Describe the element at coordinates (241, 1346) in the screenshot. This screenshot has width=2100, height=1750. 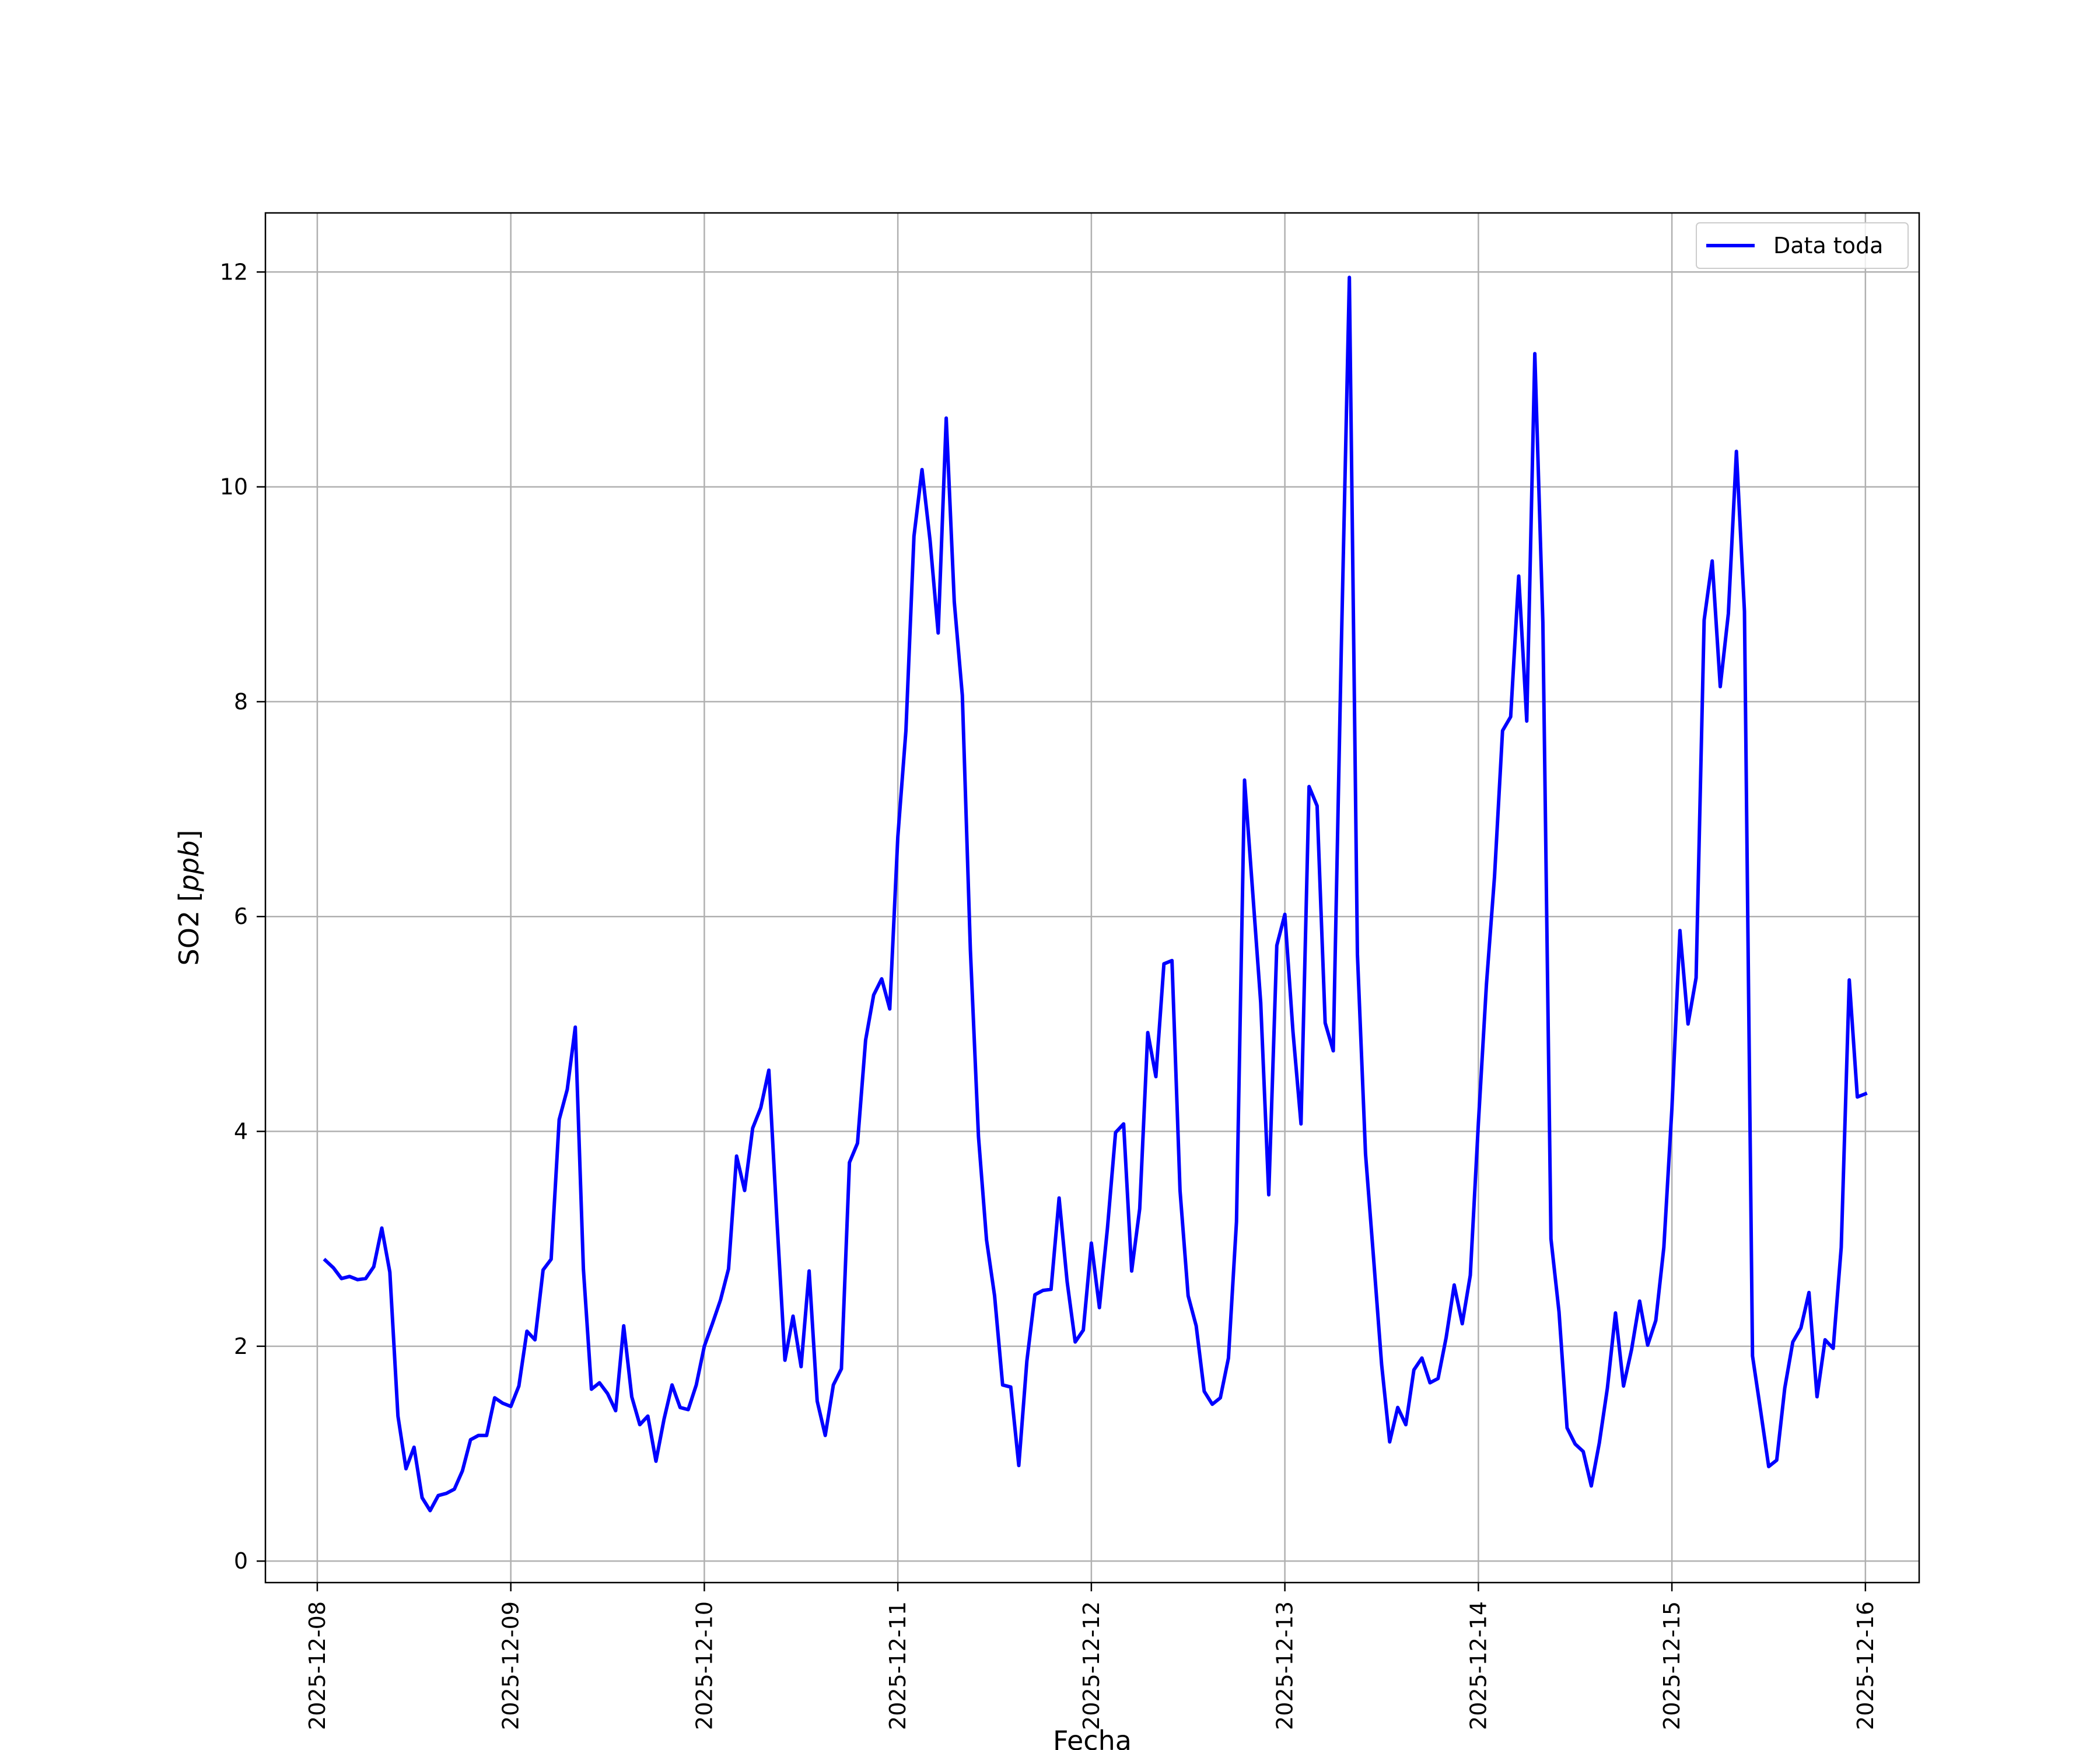
I see `y-tick-label: 2` at that location.